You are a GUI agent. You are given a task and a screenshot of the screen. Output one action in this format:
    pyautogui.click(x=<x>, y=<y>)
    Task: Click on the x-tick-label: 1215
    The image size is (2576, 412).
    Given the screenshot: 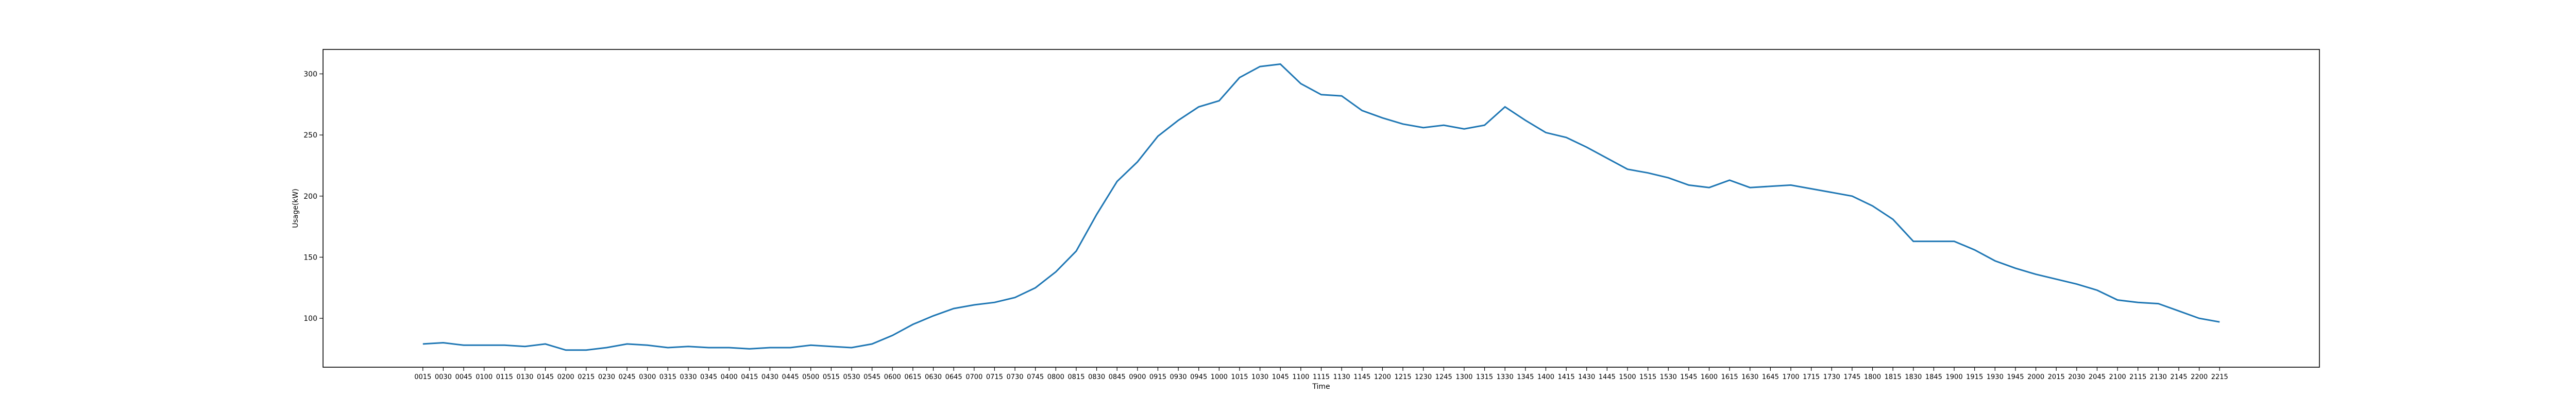 What is the action you would take?
    pyautogui.click(x=1403, y=377)
    